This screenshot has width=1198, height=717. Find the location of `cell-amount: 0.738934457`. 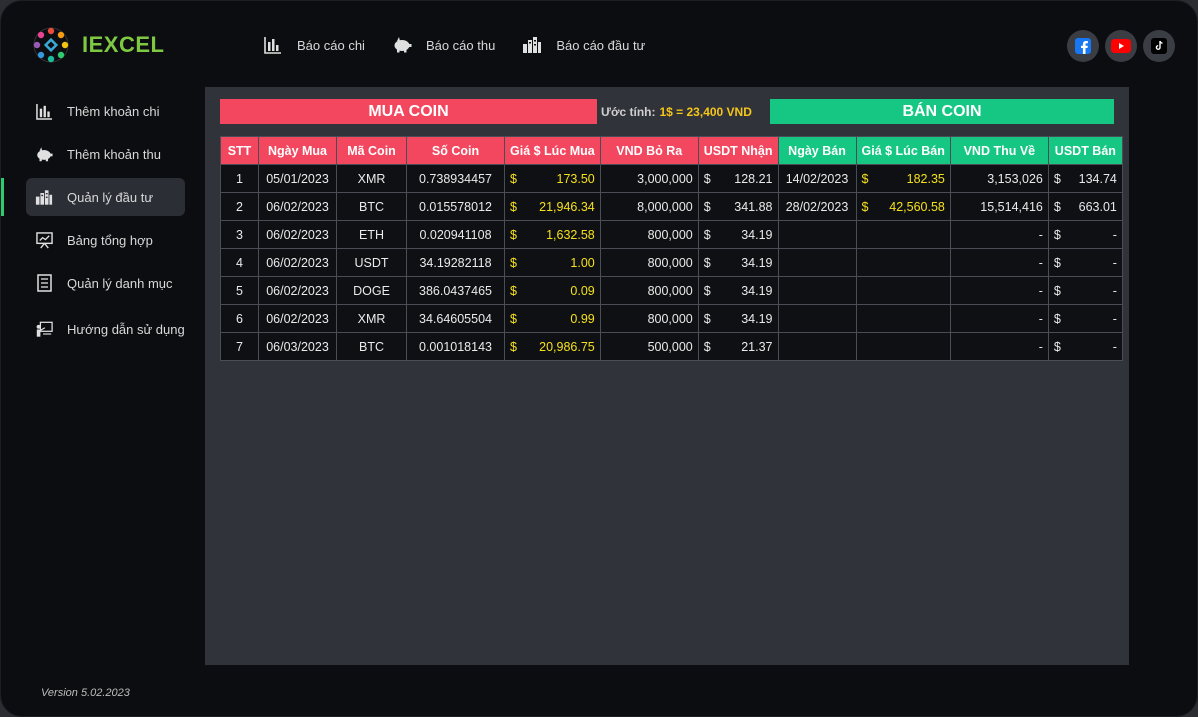

cell-amount: 0.738934457 is located at coordinates (455, 178).